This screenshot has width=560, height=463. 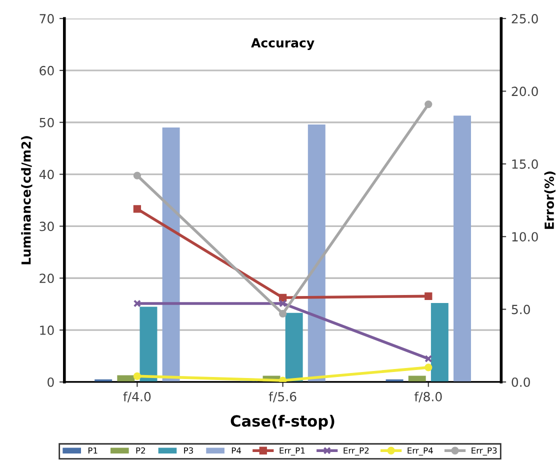 What do you see at coordinates (237, 450) in the screenshot?
I see `legend-label: P4` at bounding box center [237, 450].